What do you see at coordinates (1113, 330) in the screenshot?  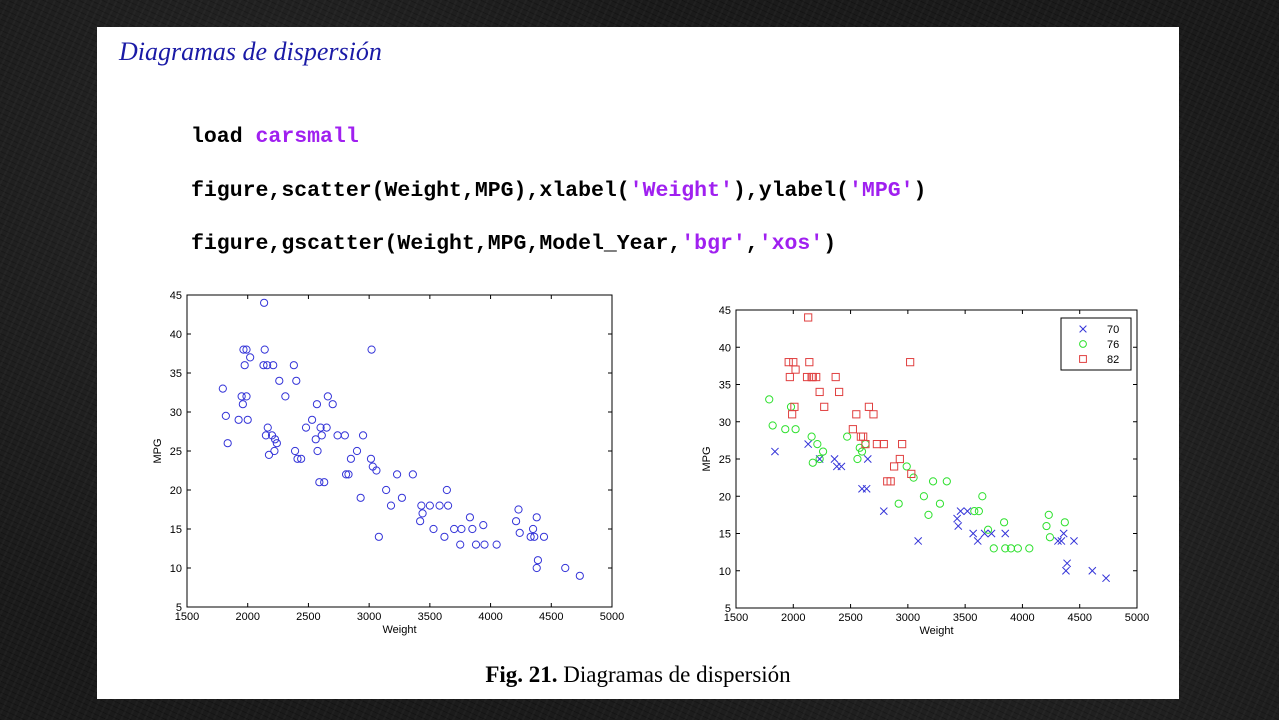 I see `legend-label: 70` at bounding box center [1113, 330].